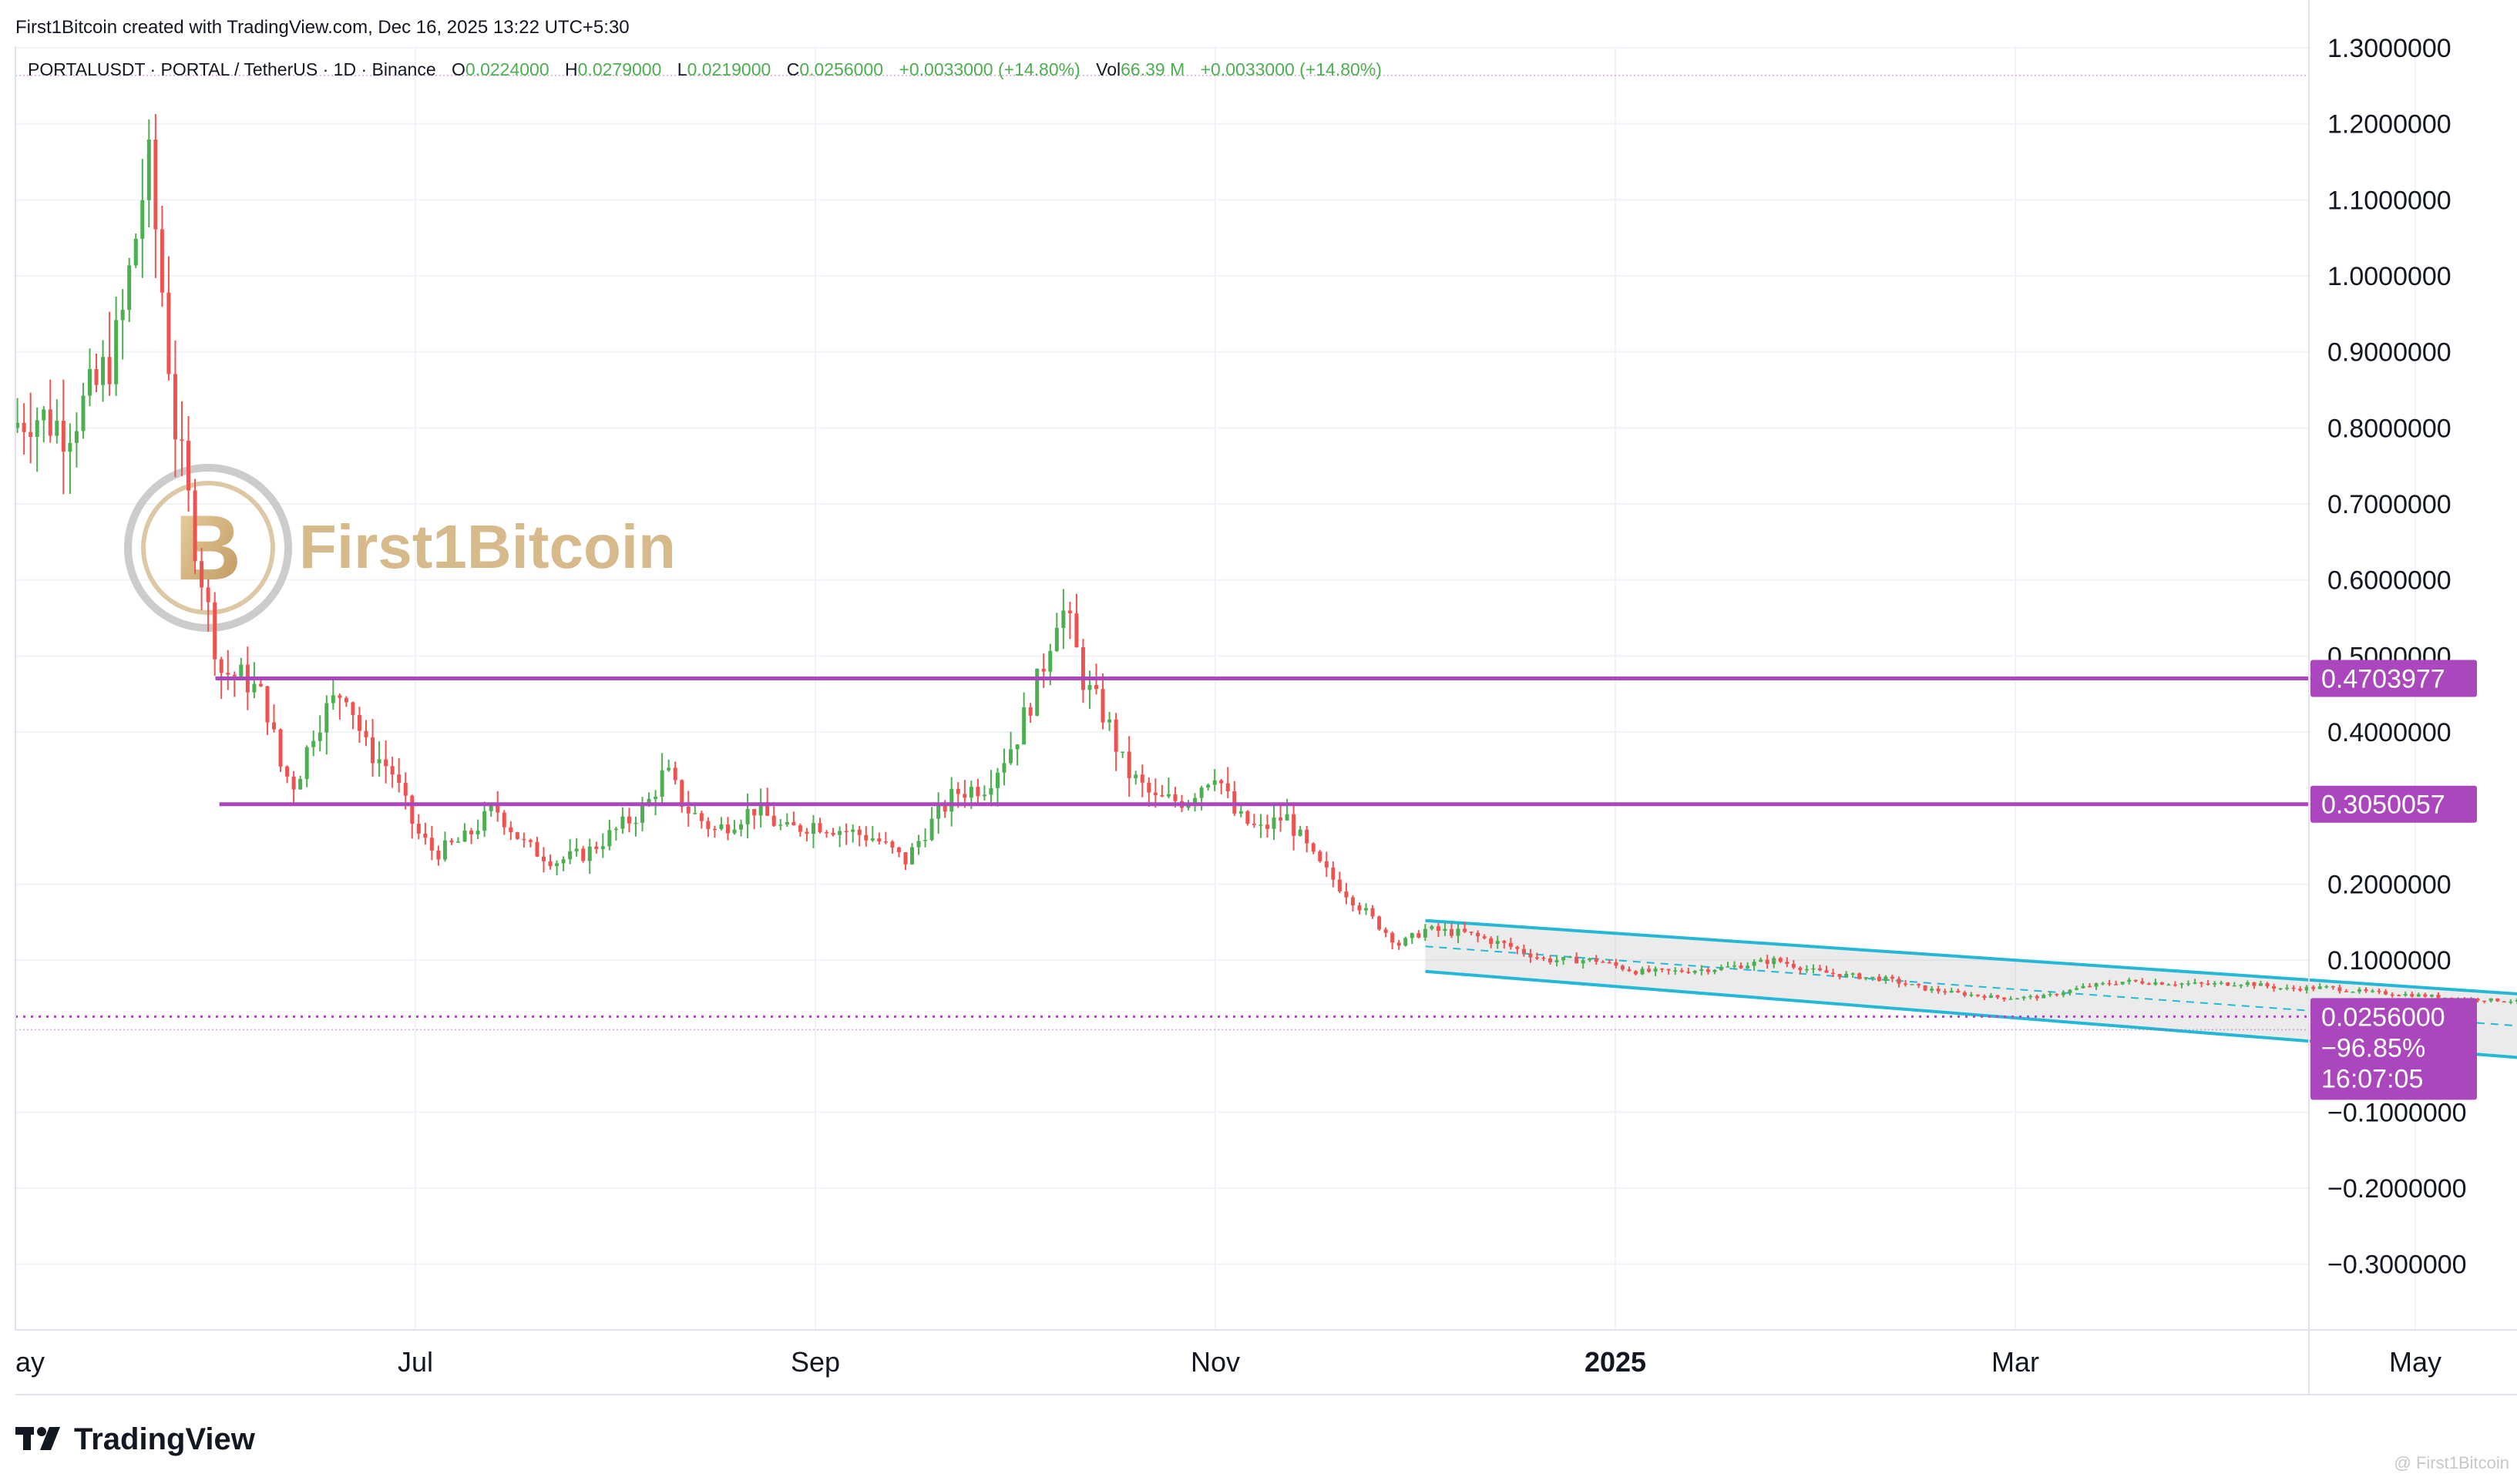  I want to click on tradingview-logo-wedge, so click(50, 1438).